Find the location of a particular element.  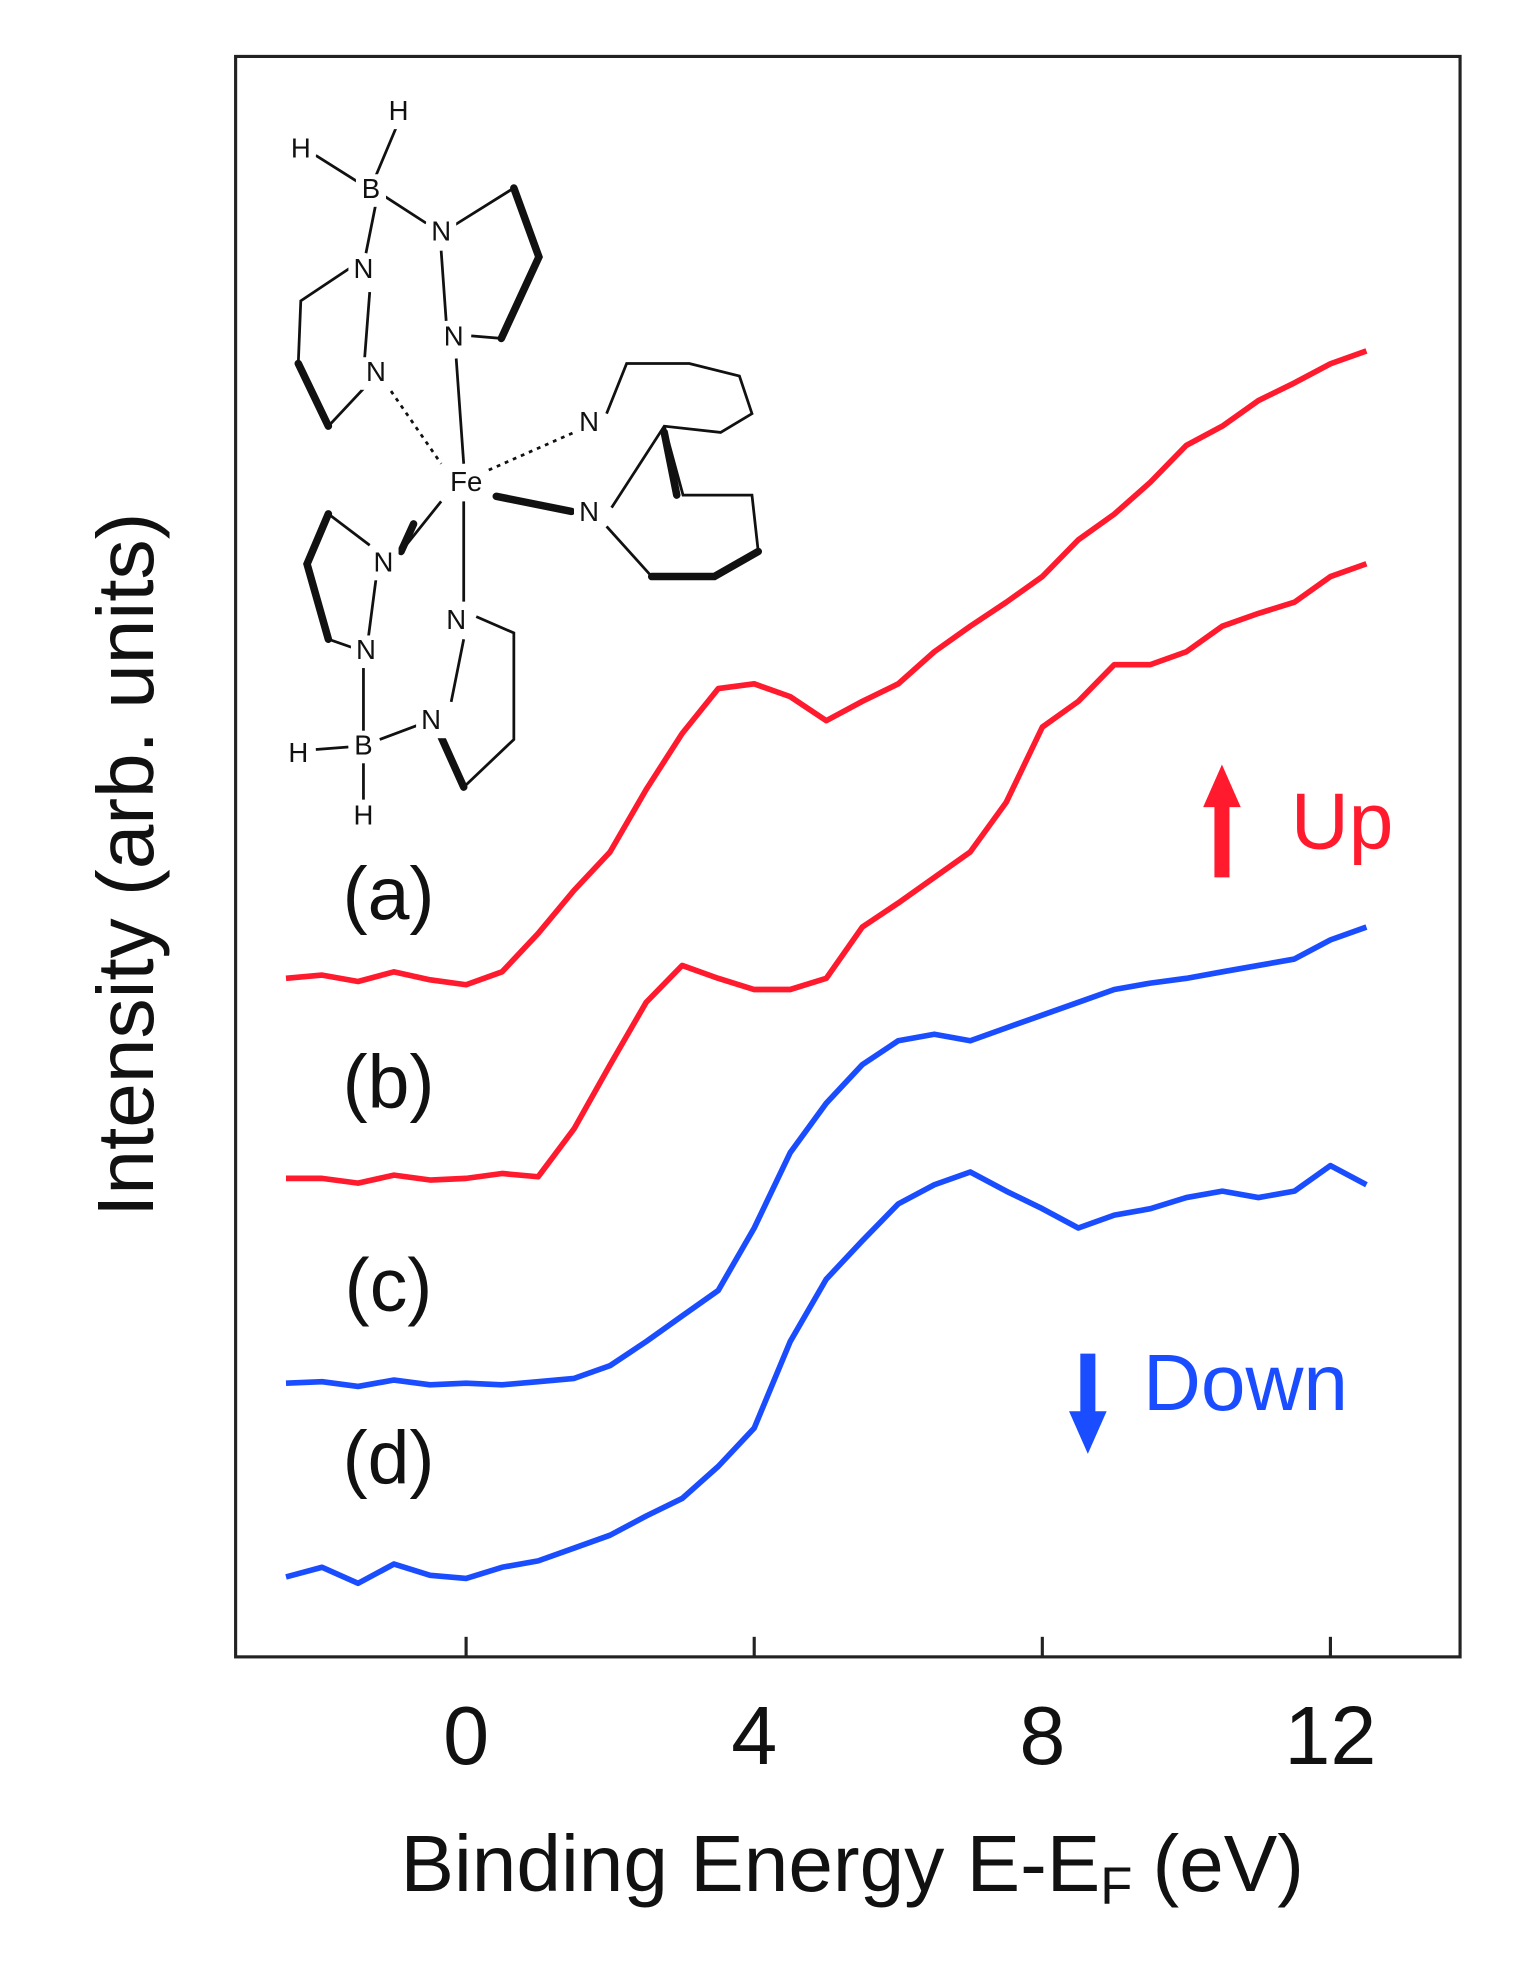

x-tick-label: 0 is located at coordinates (466, 1735).